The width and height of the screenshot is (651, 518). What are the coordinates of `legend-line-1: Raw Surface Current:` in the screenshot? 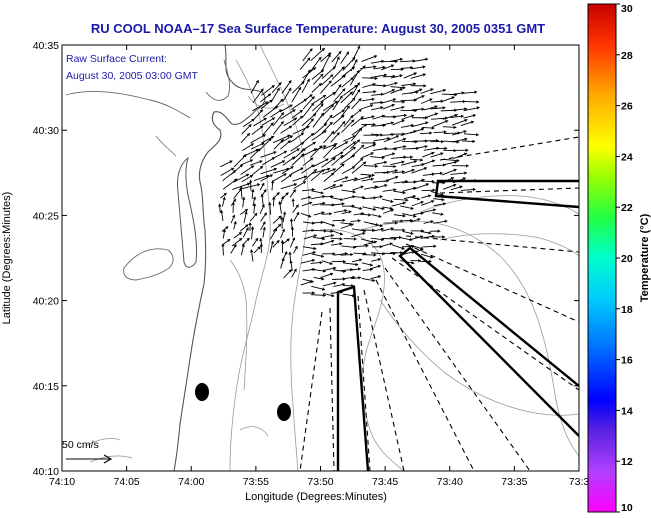 It's located at (116, 59).